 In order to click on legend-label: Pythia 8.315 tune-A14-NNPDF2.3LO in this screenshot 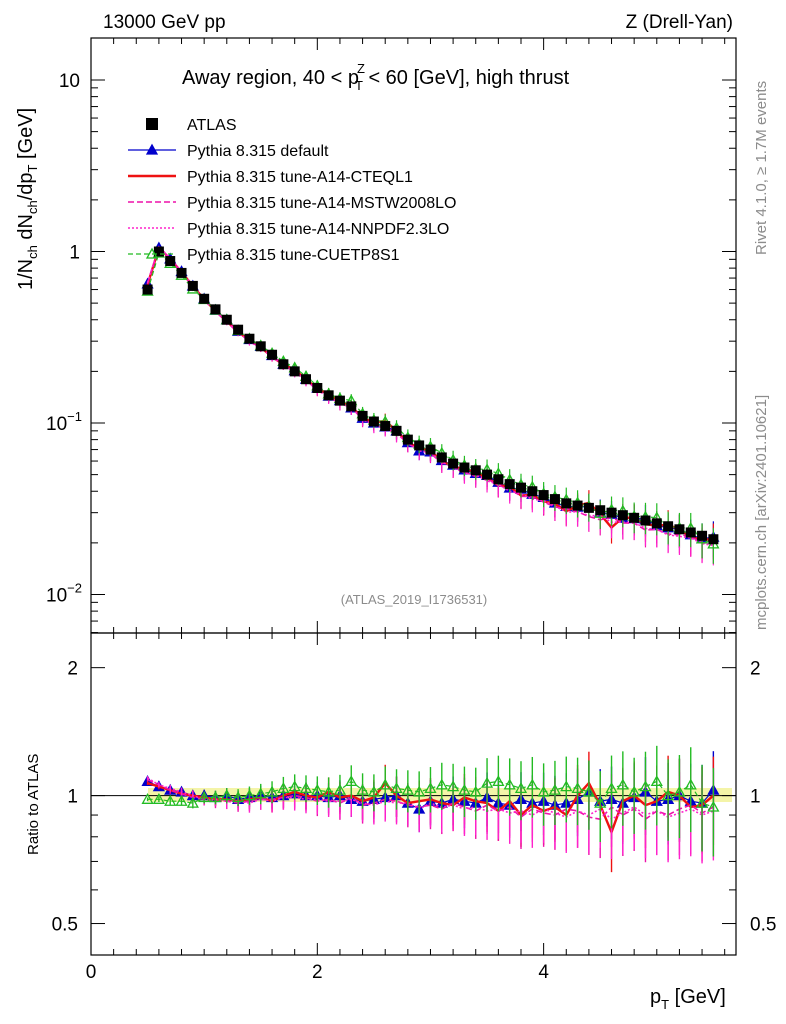, I will do `click(318, 229)`.